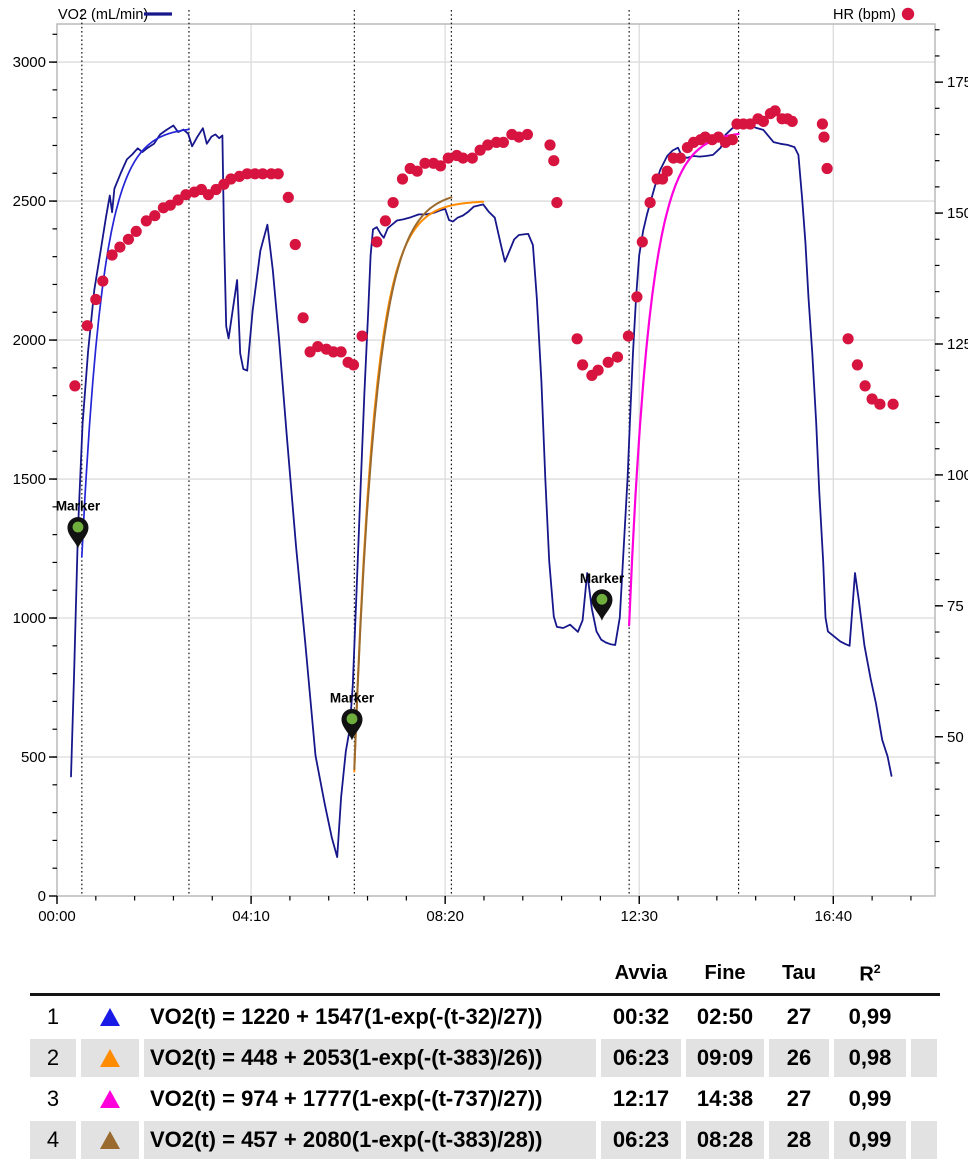  I want to click on hr-tick-label: 175, so click(957, 82).